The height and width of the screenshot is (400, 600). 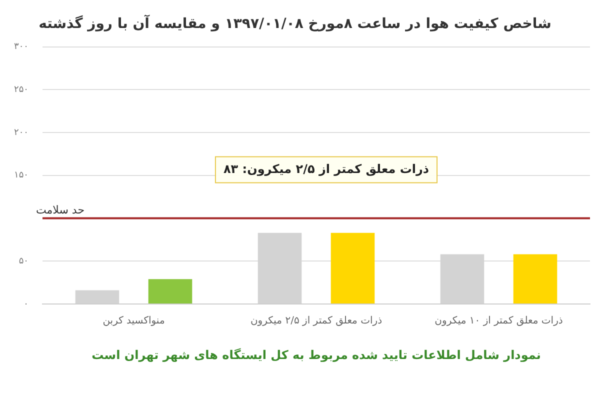 I want to click on annotation: ذرات معلق کمتر از ۲/۵ میکرون: ۸۳, so click(x=326, y=169).